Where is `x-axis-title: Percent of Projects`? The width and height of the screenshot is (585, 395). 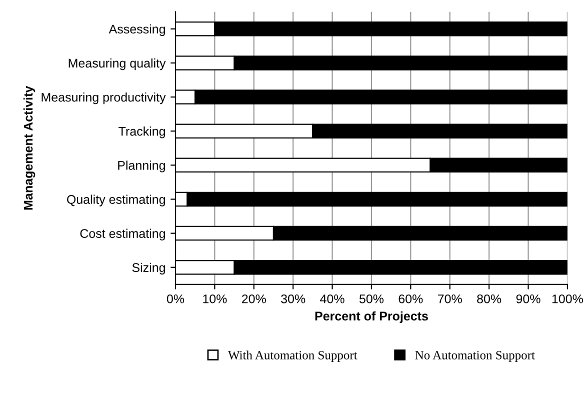 x-axis-title: Percent of Projects is located at coordinates (371, 317).